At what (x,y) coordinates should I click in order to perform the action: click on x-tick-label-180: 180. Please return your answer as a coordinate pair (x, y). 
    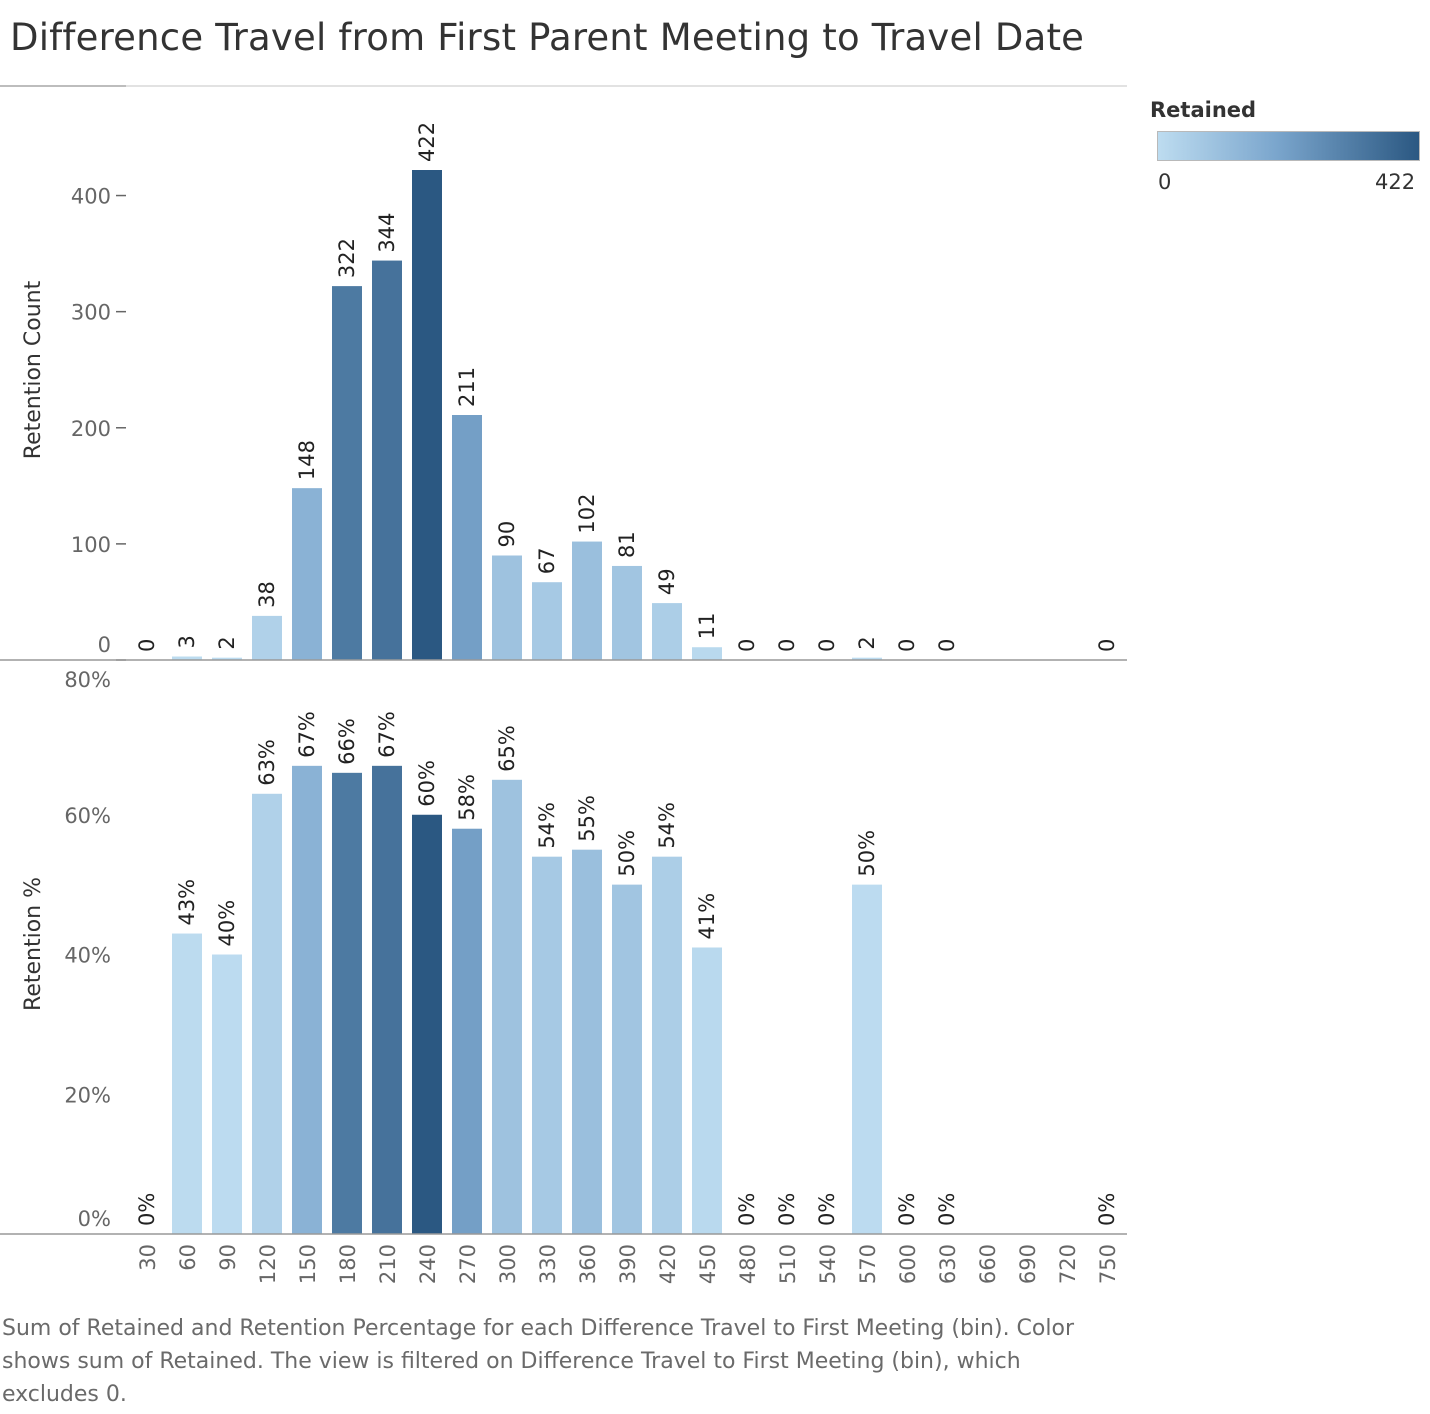
    Looking at the image, I should click on (348, 1264).